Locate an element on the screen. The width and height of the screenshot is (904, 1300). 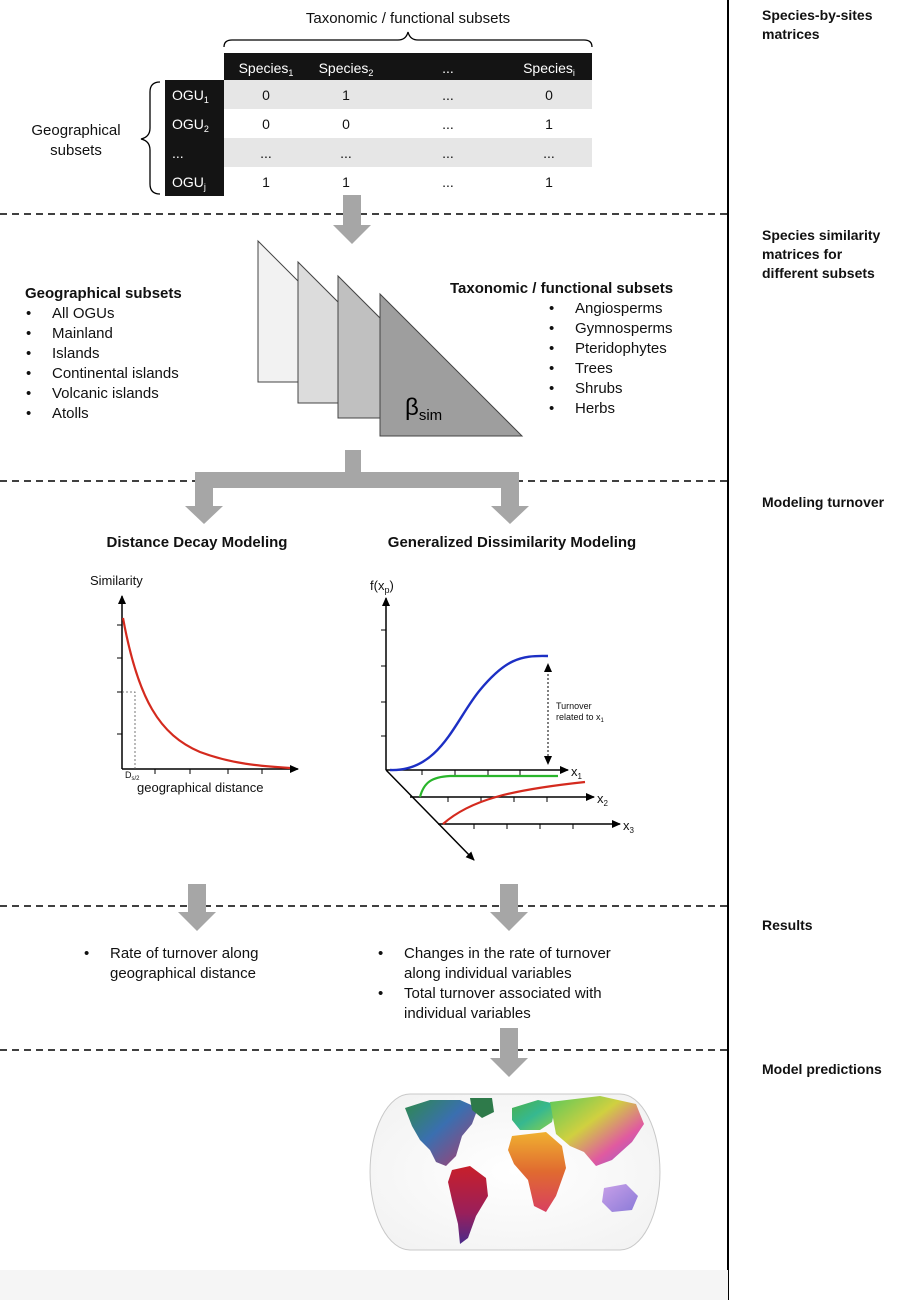
map-north-america is located at coordinates (441, 1133).